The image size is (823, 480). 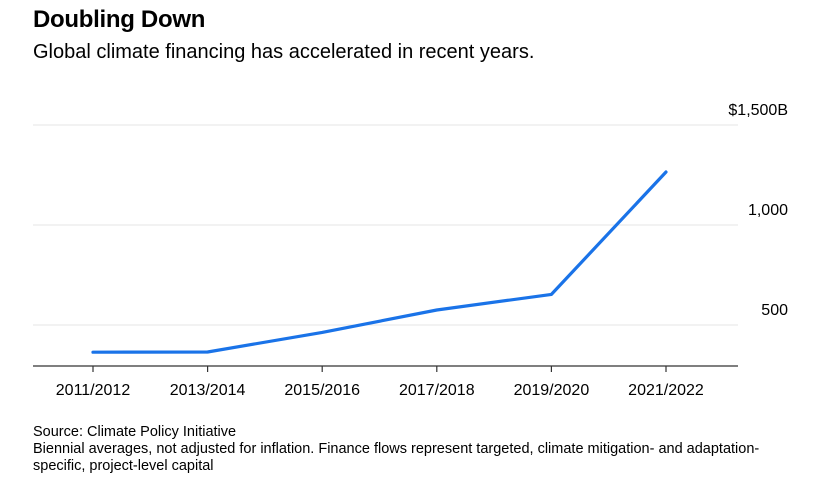 I want to click on y-tick-label: $1,500B, so click(x=758, y=110).